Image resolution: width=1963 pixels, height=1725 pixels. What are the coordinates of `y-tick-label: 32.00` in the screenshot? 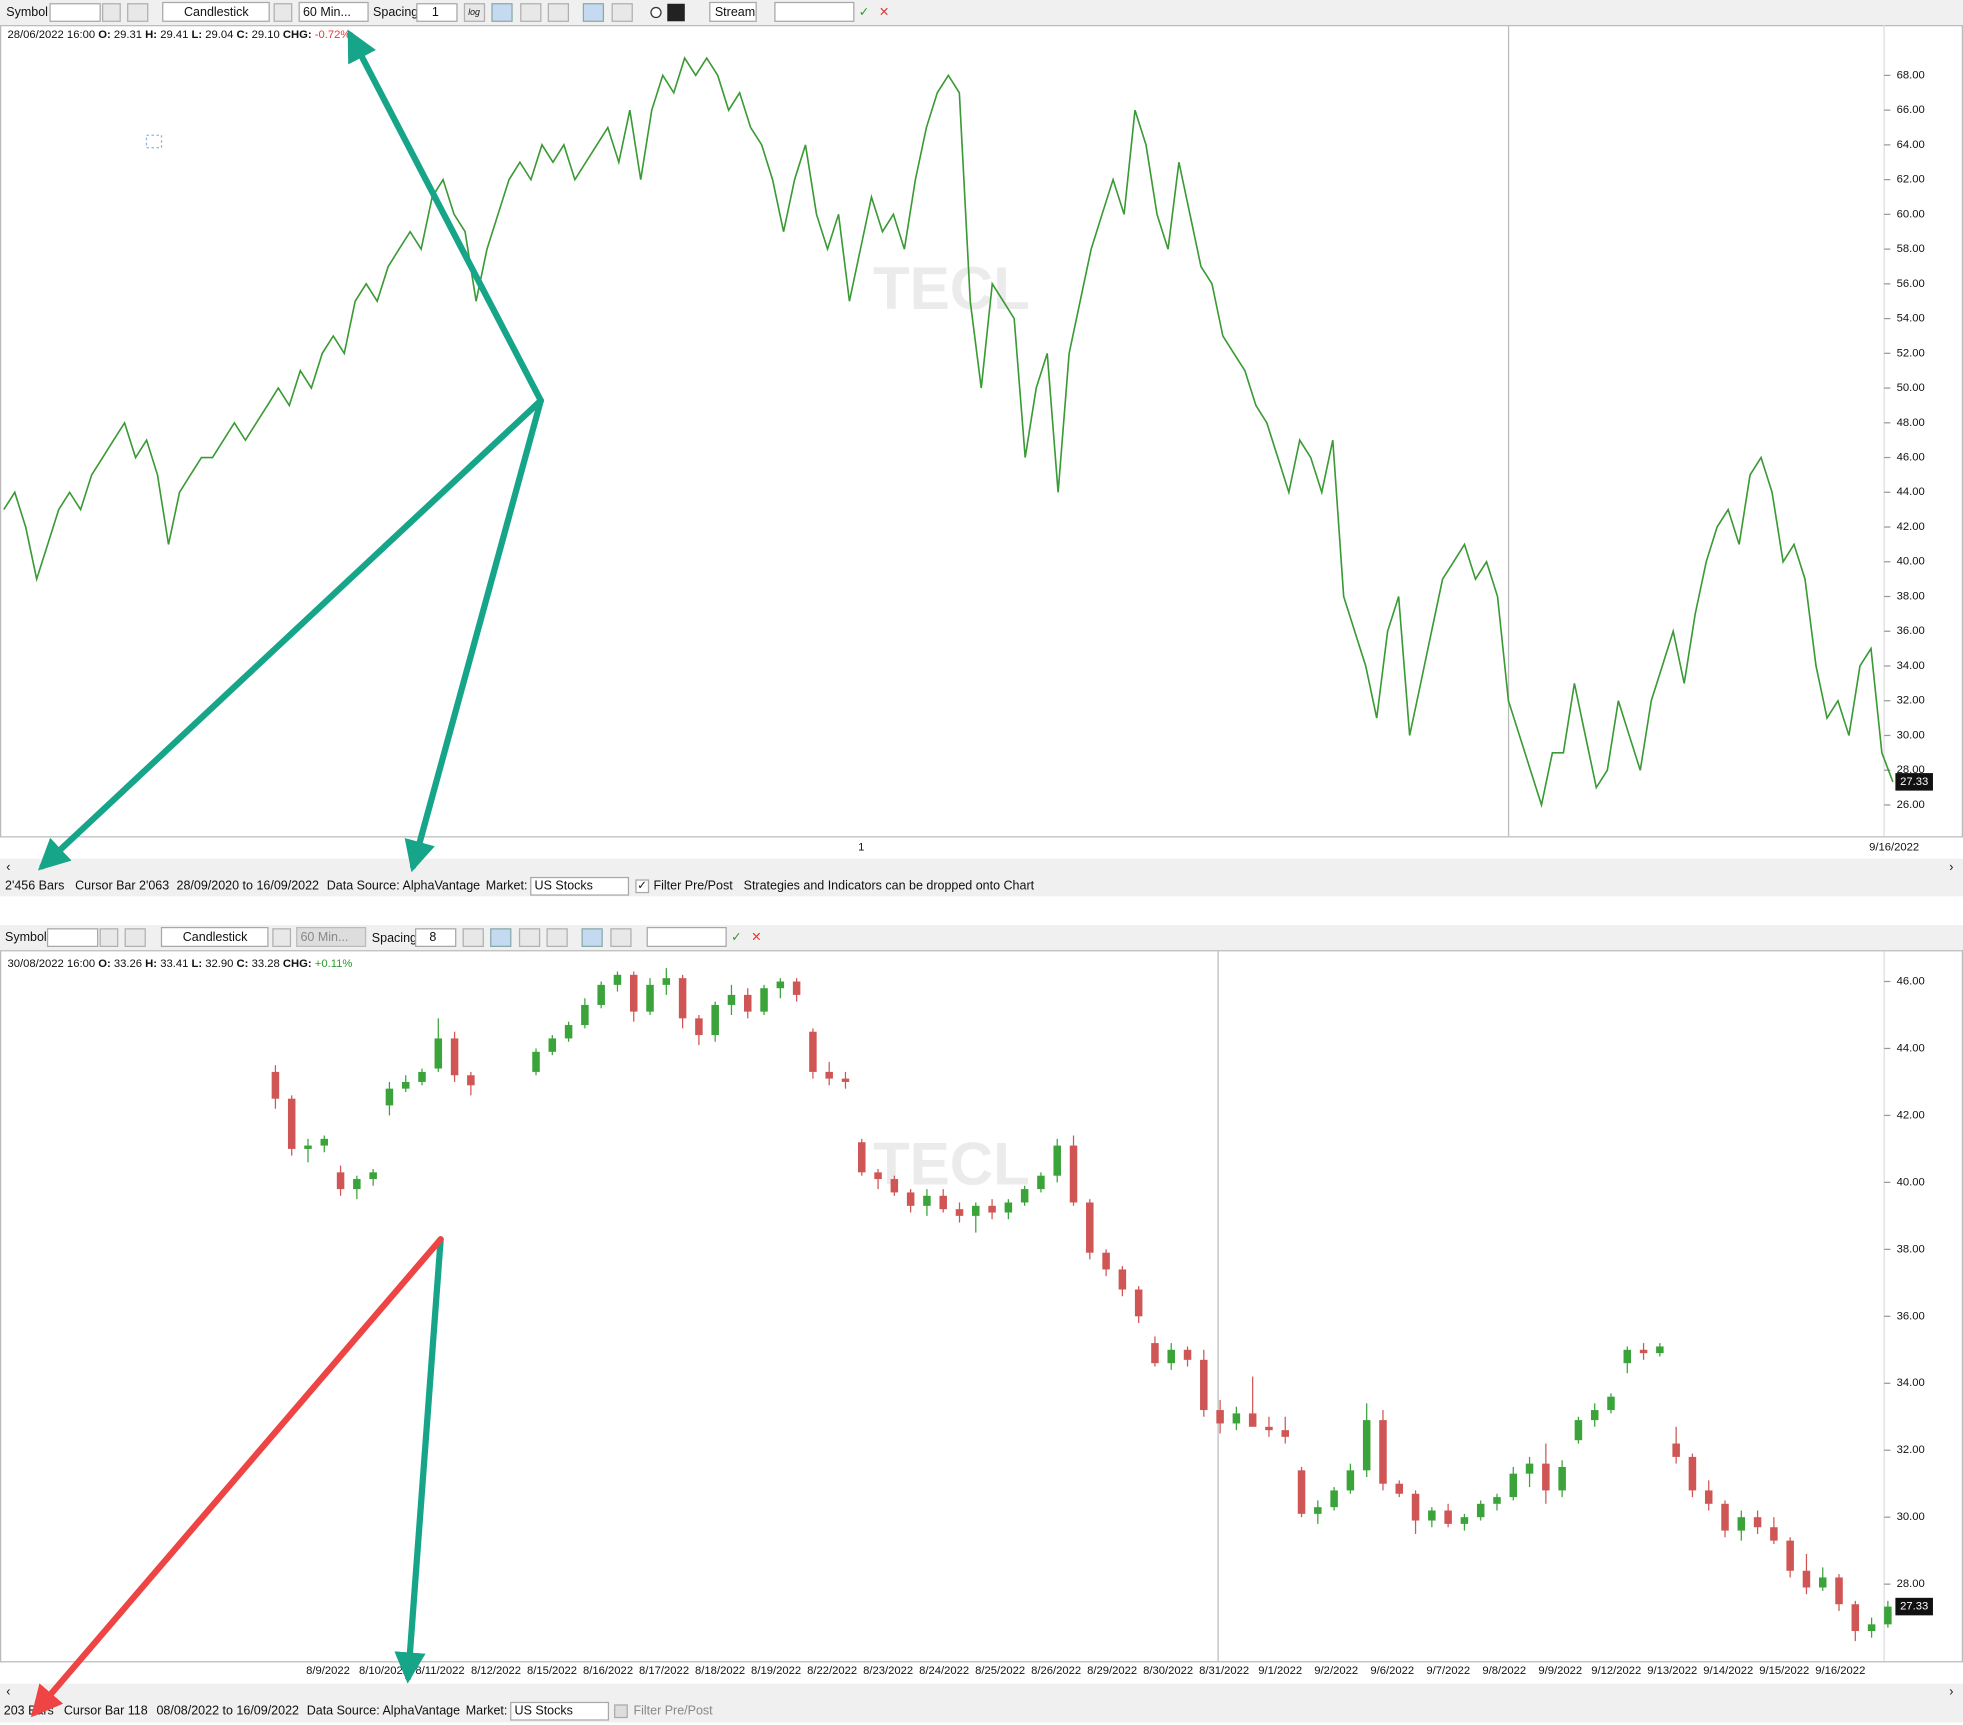 It's located at (1911, 701).